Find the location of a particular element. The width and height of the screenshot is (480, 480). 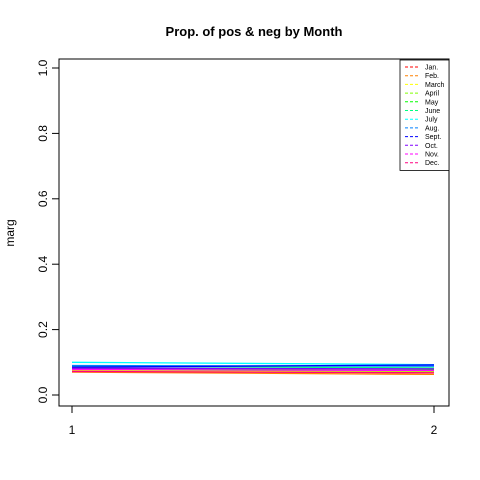

series-line-sept is located at coordinates (253, 366).